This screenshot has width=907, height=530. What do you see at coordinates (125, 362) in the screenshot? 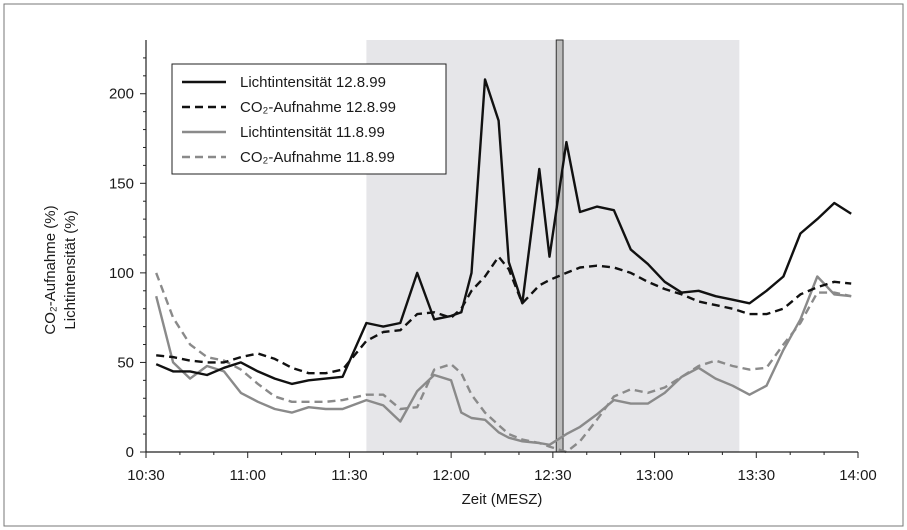
I see `y-tick-label: 50` at bounding box center [125, 362].